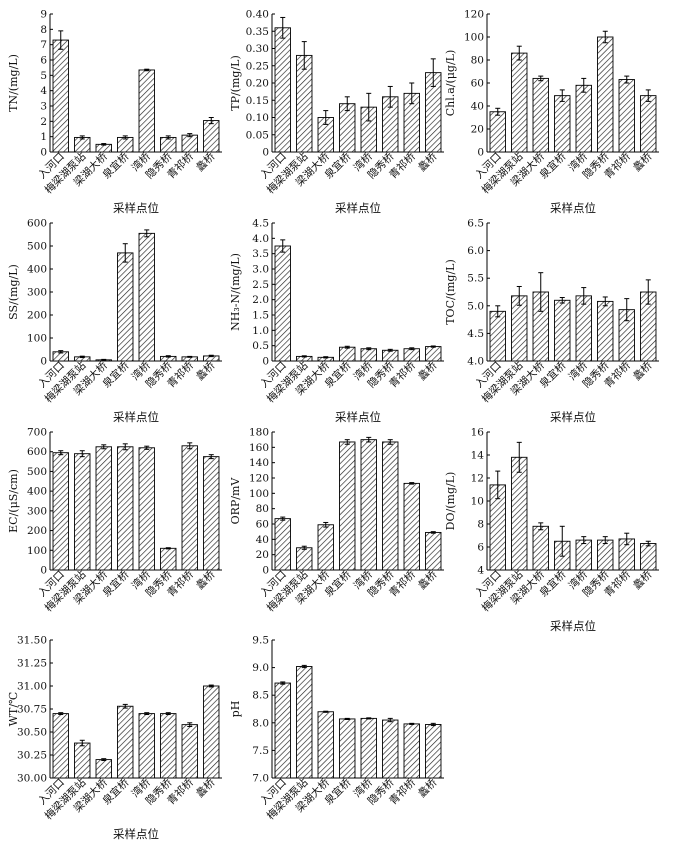  I want to click on y-tick-label: 400, so click(37, 492).